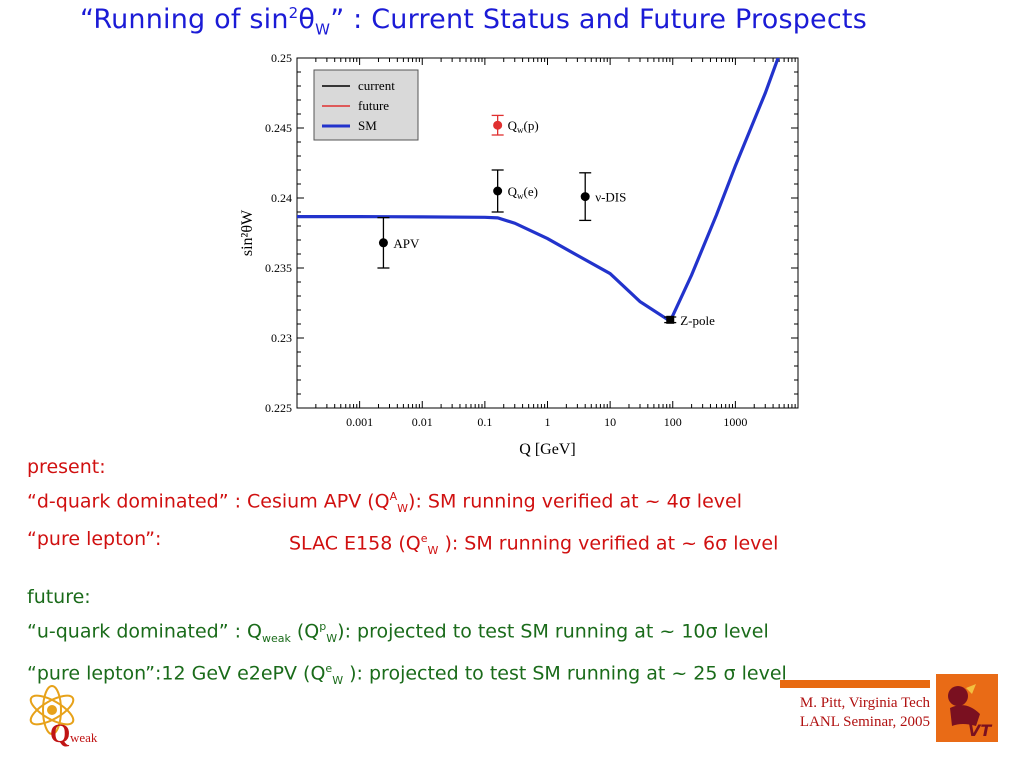  I want to click on title-prefix: “Running of sin, so click(184, 19).